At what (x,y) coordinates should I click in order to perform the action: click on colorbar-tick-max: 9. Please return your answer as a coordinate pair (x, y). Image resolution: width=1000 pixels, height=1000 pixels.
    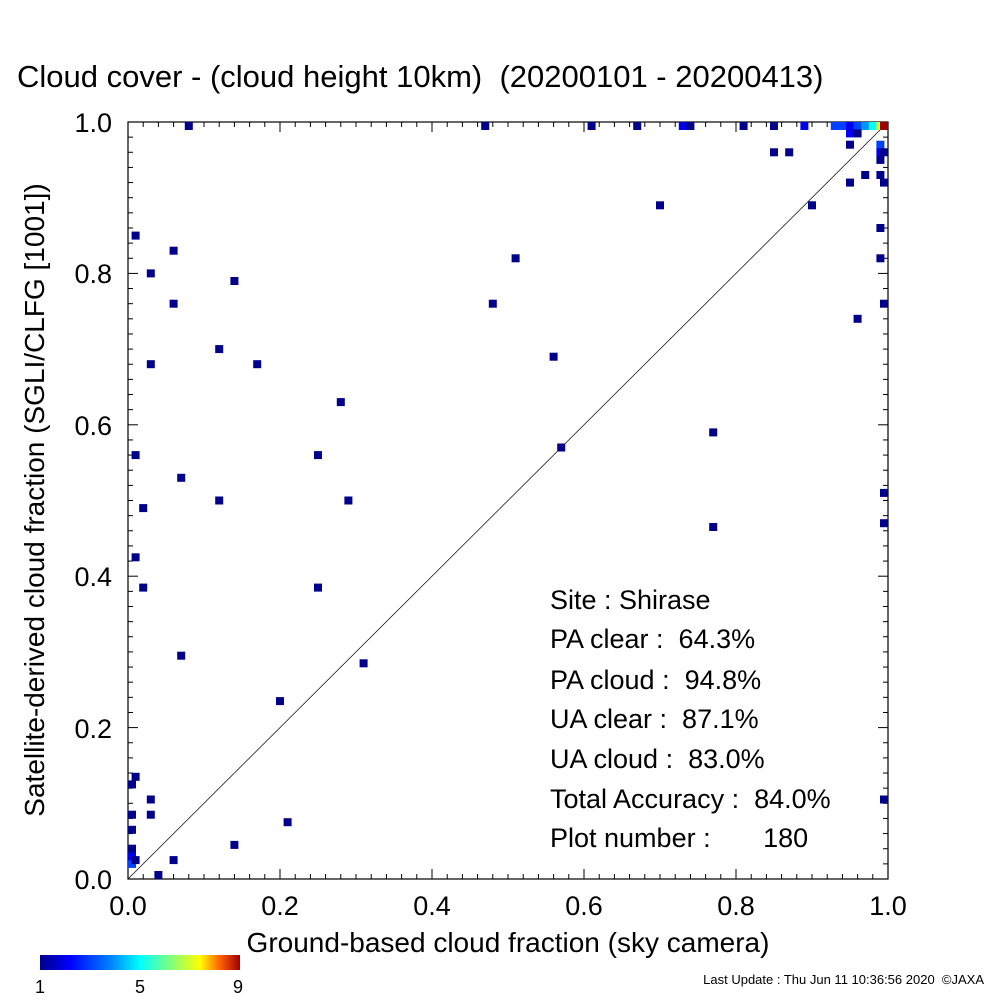
    Looking at the image, I should click on (238, 987).